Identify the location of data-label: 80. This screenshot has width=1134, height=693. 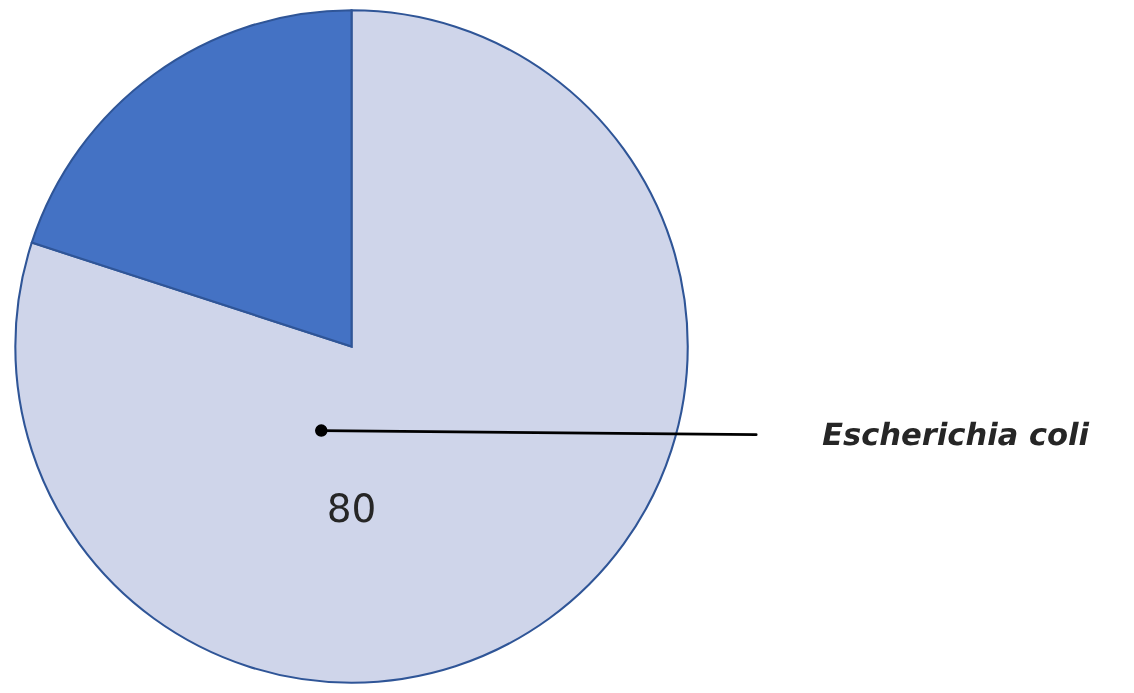
(351, 508).